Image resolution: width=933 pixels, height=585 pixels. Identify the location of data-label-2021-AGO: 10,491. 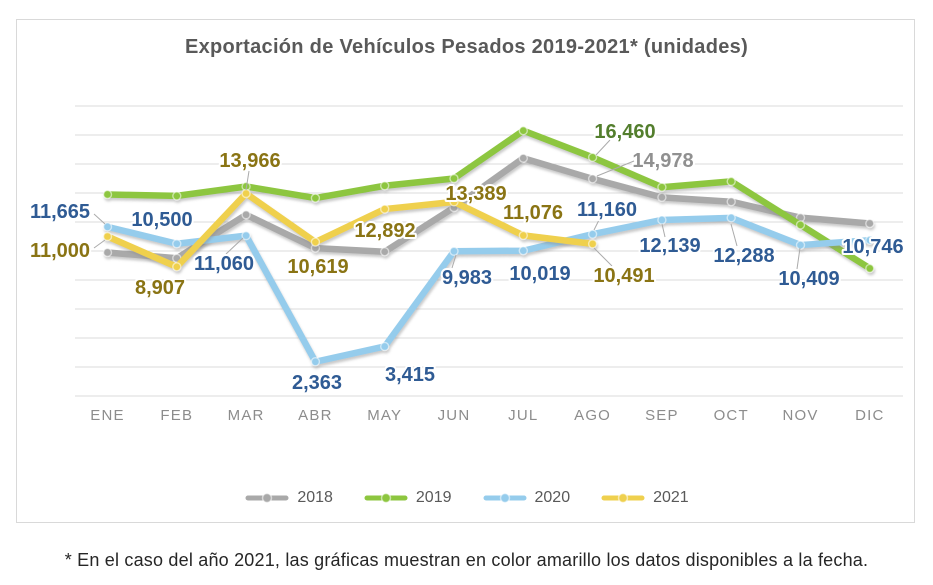
(623, 276).